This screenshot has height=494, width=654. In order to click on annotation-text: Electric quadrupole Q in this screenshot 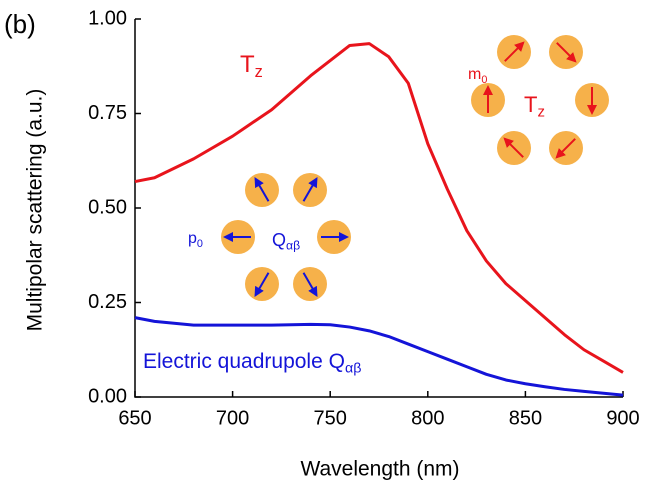, I will do `click(244, 361)`.